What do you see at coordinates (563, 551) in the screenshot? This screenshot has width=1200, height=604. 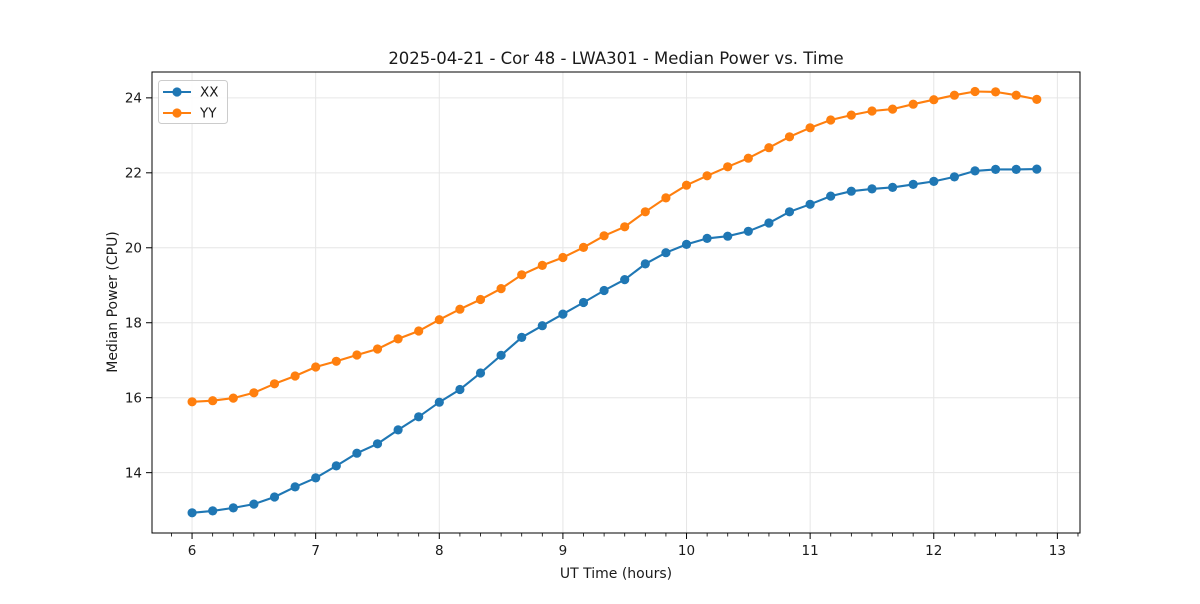 I see `x-tick-label-9: 9` at bounding box center [563, 551].